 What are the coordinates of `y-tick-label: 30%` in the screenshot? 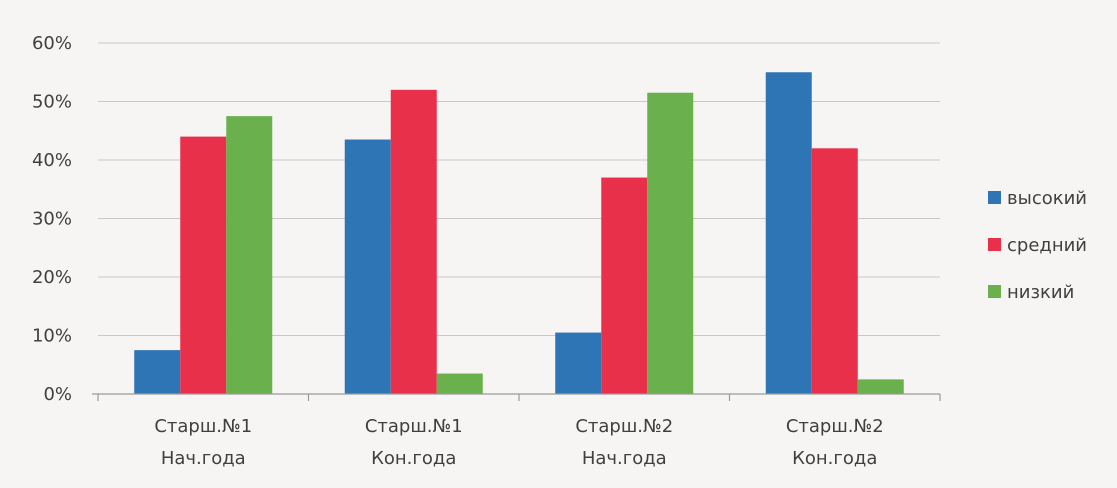 It's located at (52, 219).